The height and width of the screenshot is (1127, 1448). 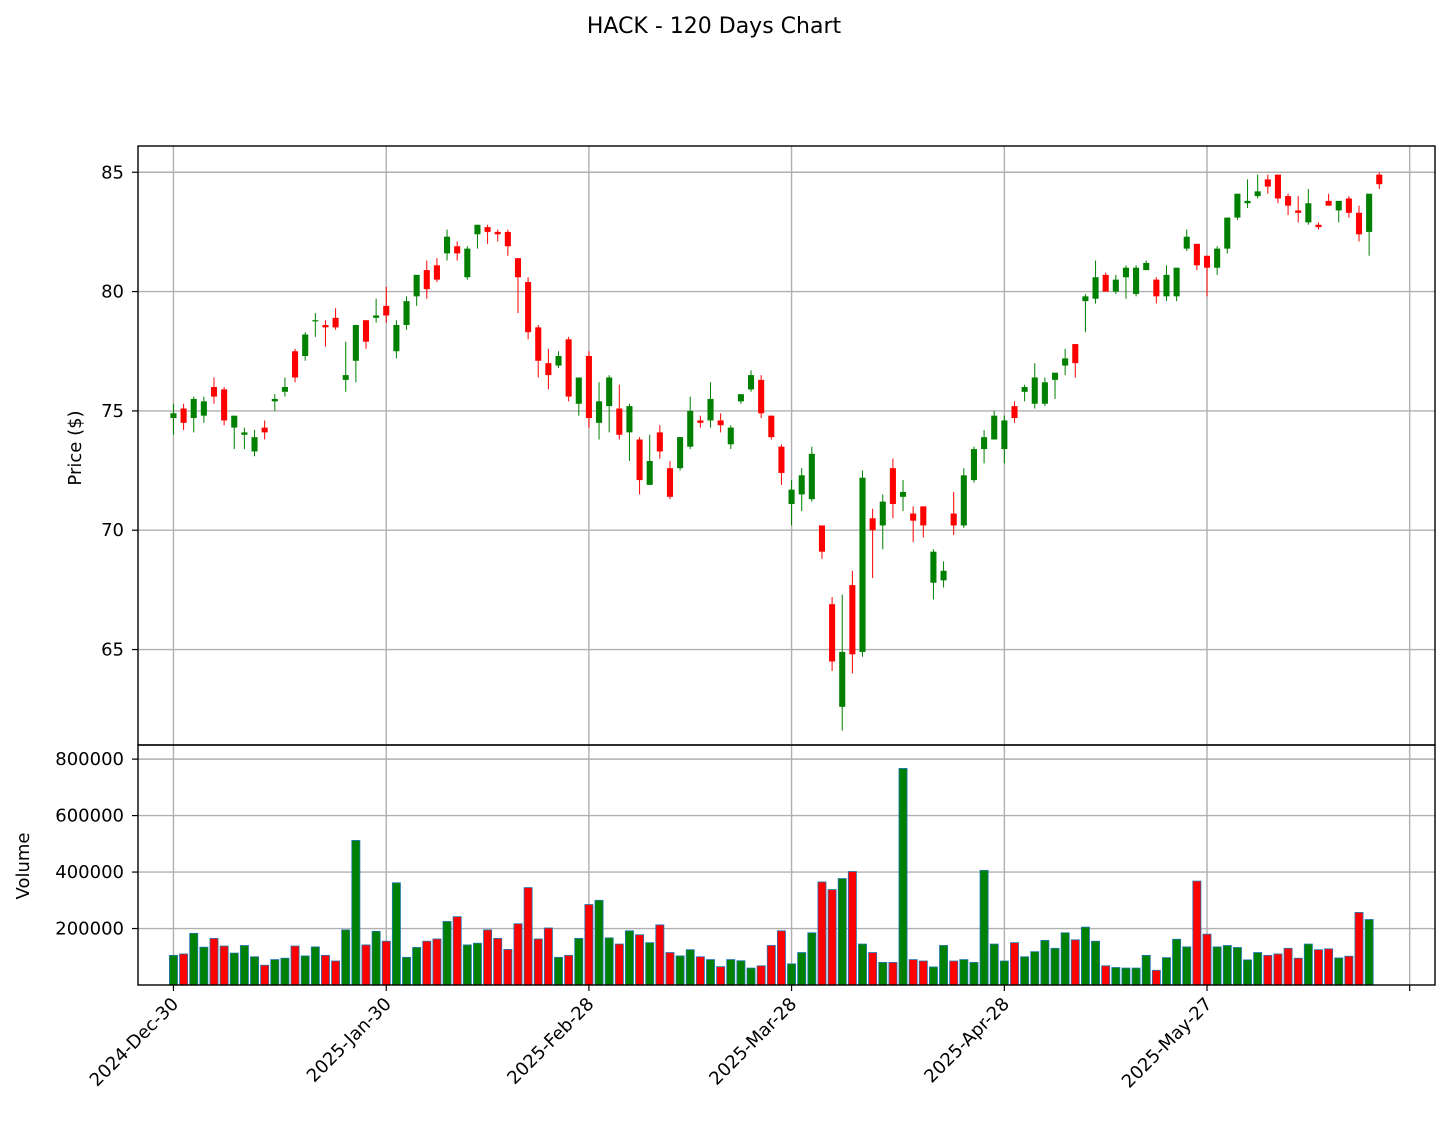 I want to click on volume-tick-label: 400000, so click(x=89, y=872).